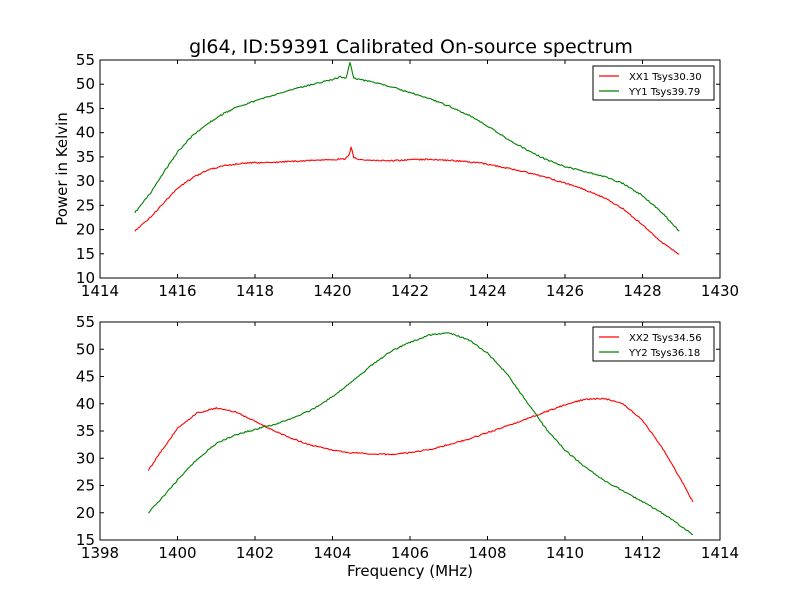  I want to click on x-tick-label: 1416, so click(177, 291).